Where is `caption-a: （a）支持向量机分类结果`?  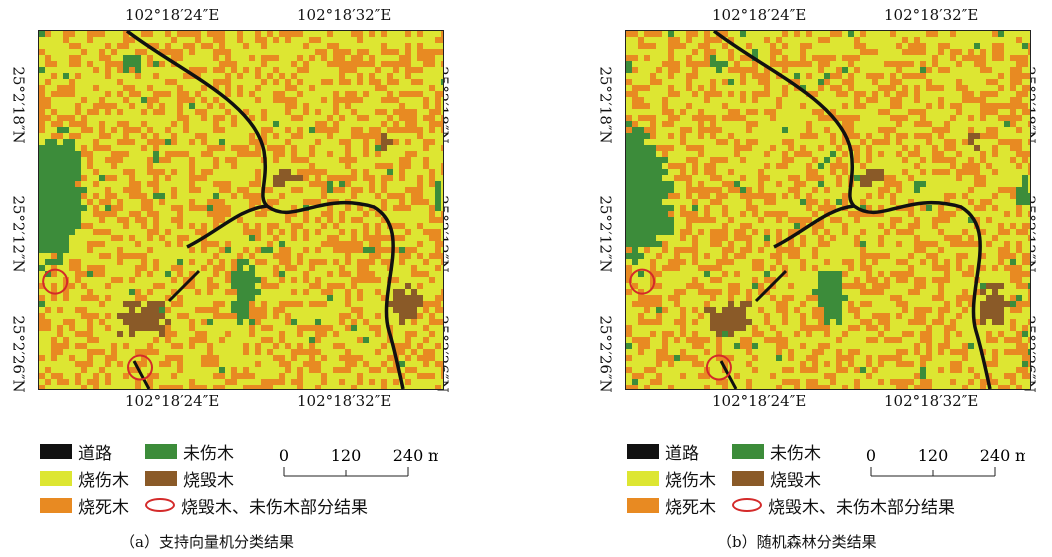
caption-a: （a）支持向量机分类结果 is located at coordinates (207, 542).